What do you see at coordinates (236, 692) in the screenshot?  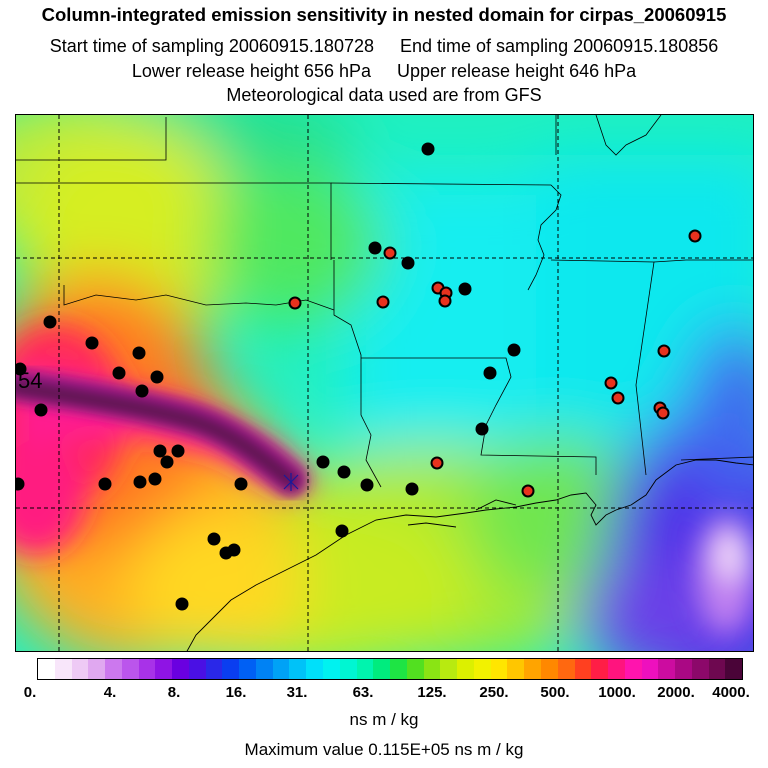 I see `colorbar-tick-label: 16.` at bounding box center [236, 692].